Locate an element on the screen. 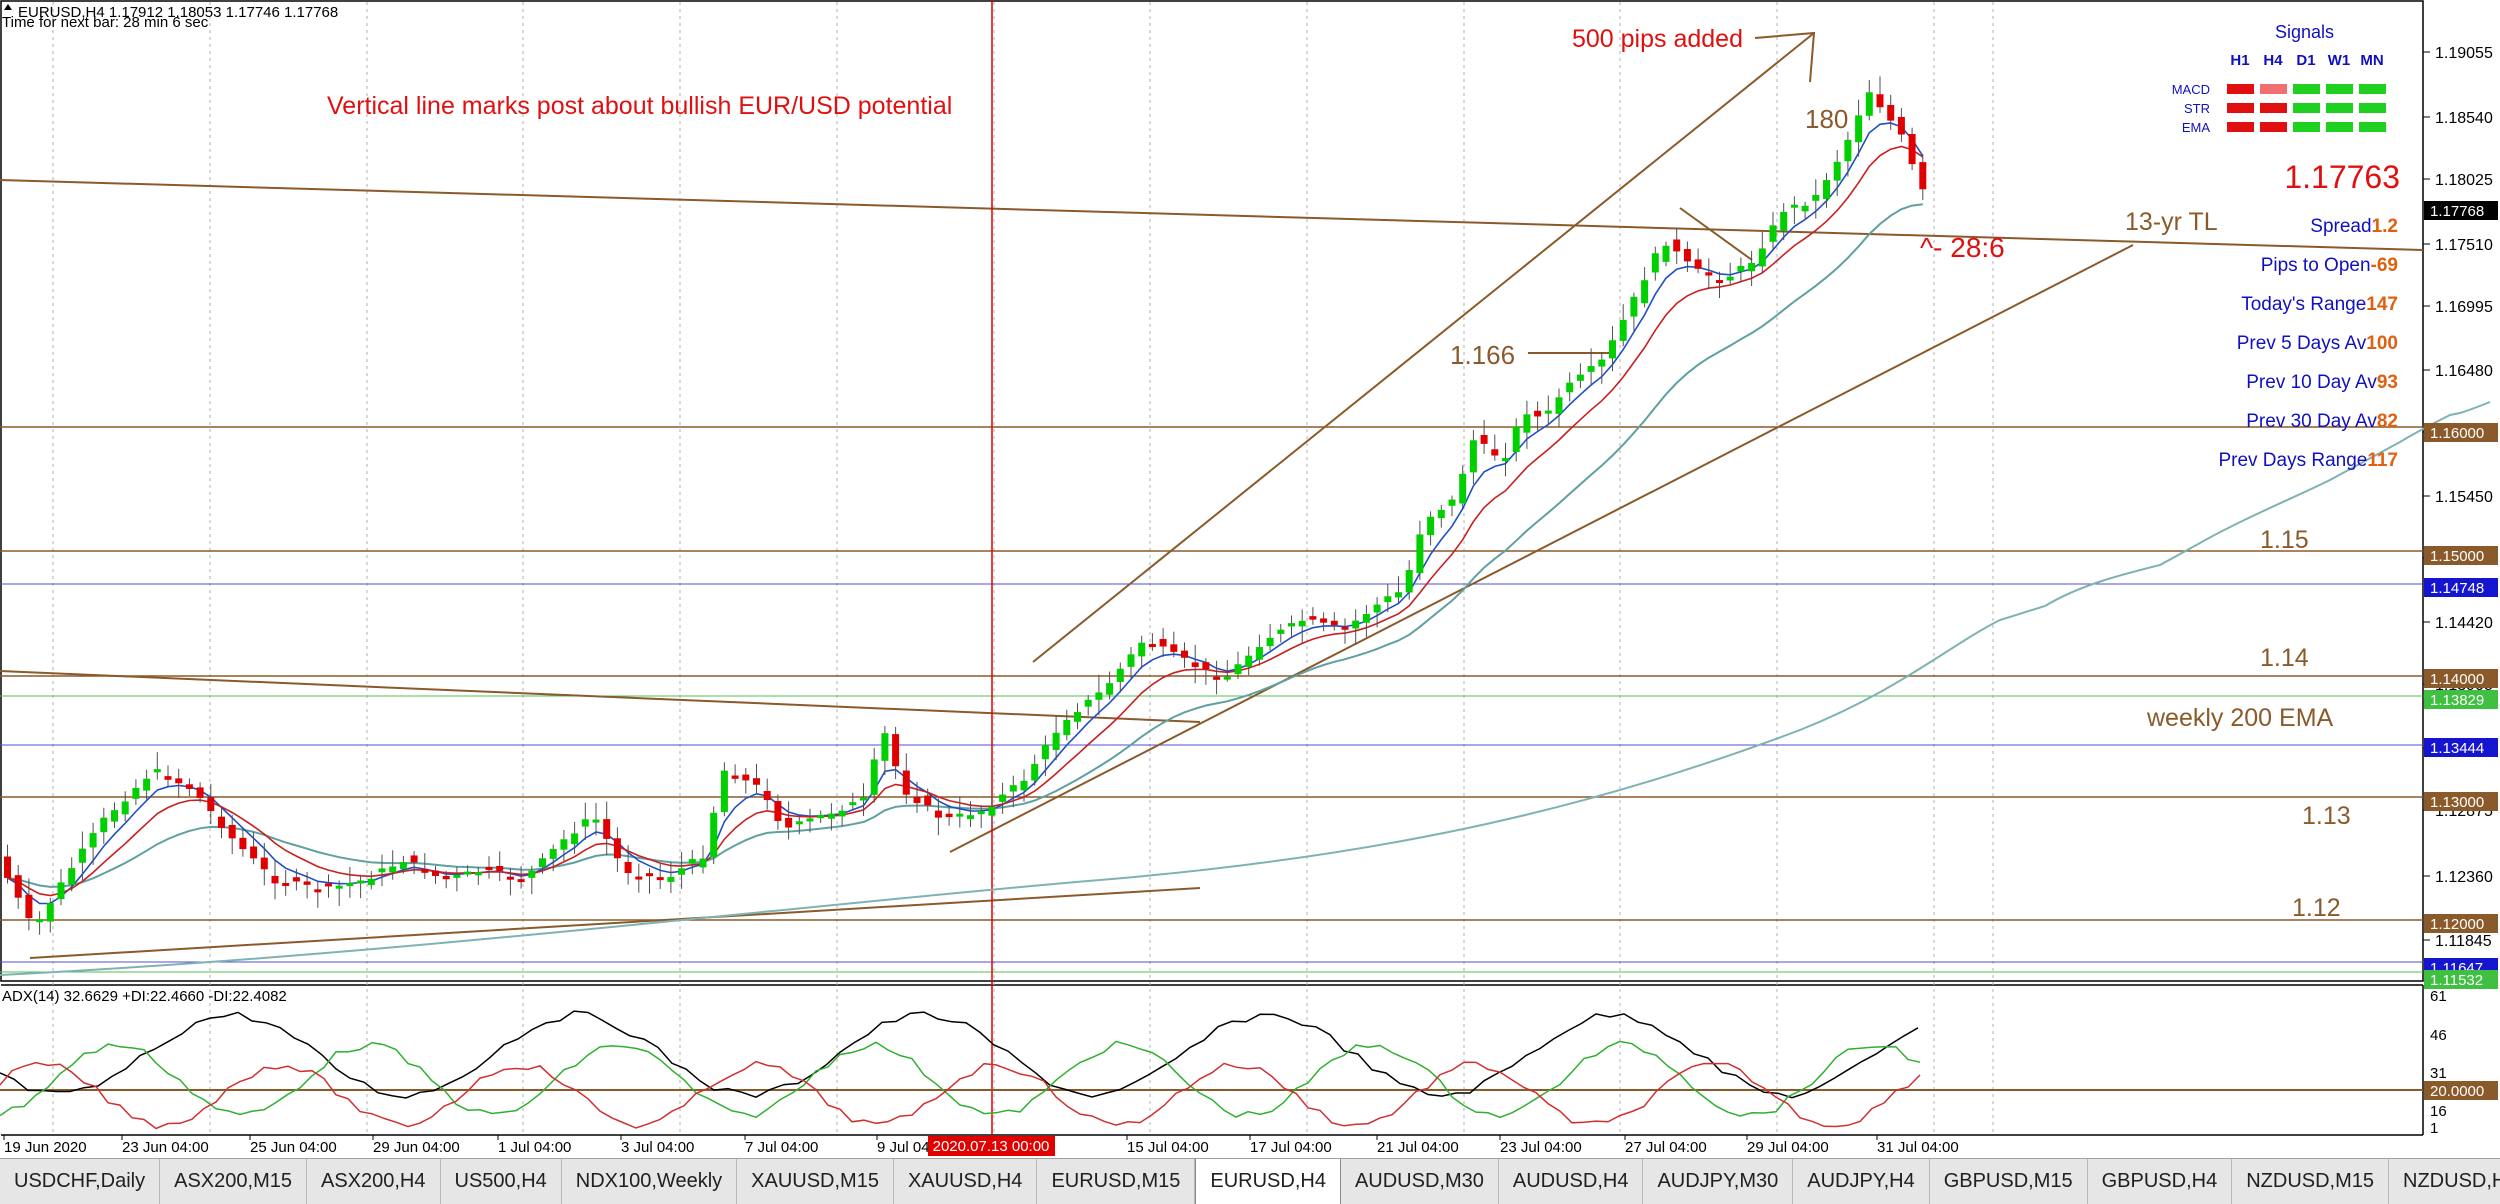 The image size is (2500, 1204). level-box-text: 1.13444 is located at coordinates (2457, 748).